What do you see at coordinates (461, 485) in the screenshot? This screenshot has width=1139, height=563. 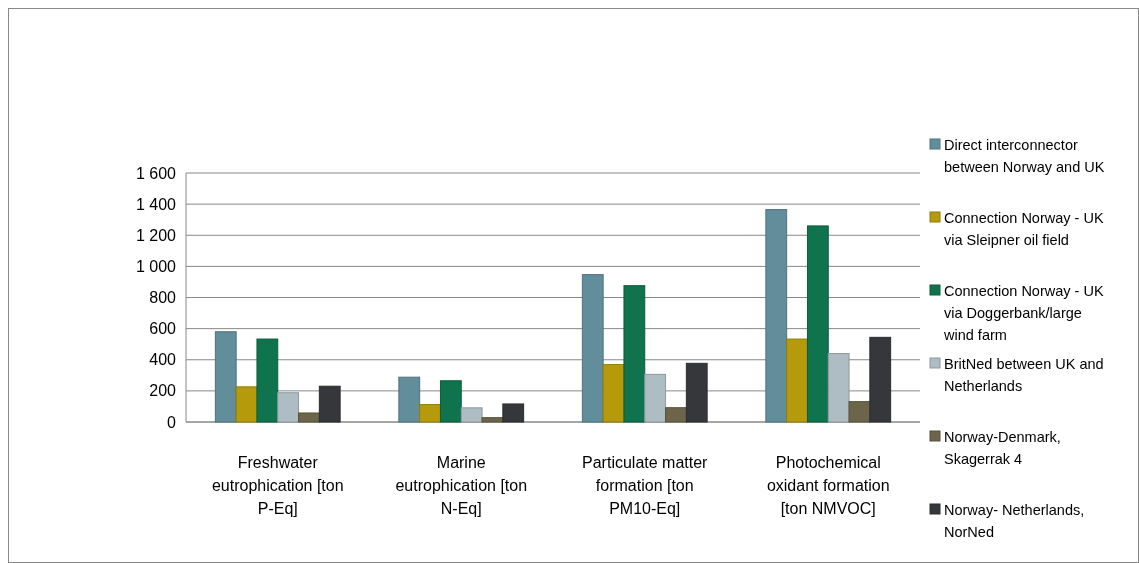 I see `x-tick-label: Marine eutrophication [ton N-Eq]` at bounding box center [461, 485].